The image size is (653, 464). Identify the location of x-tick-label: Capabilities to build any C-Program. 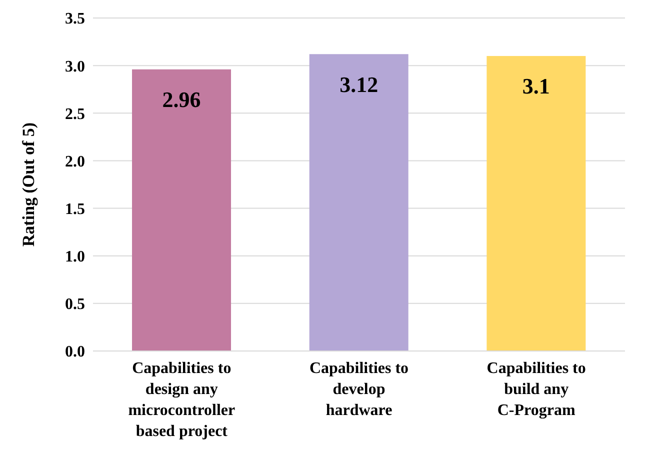
(536, 389).